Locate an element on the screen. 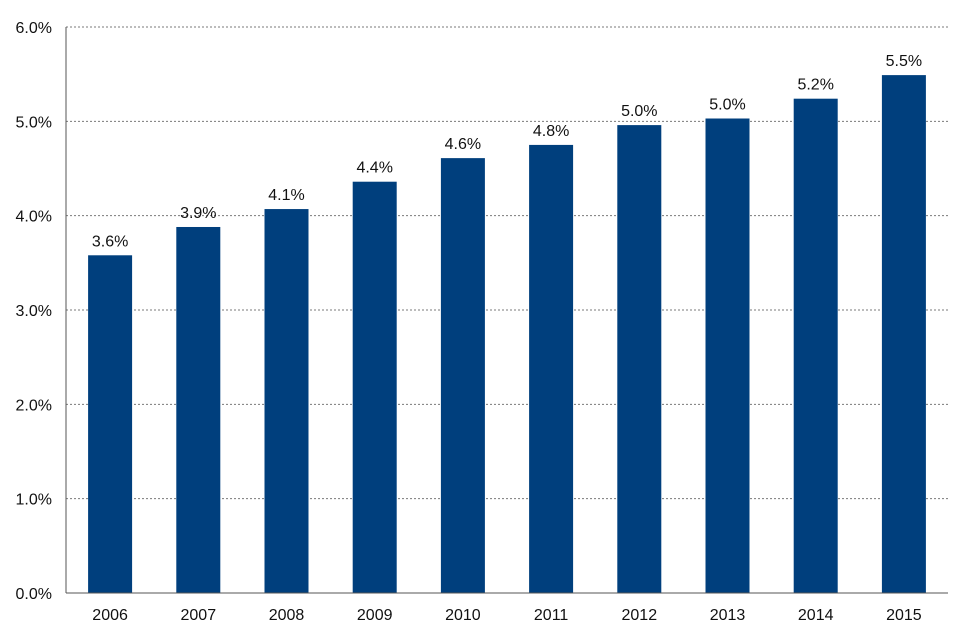 The height and width of the screenshot is (640, 960). y-tick-label: 4.0% is located at coordinates (34, 217).